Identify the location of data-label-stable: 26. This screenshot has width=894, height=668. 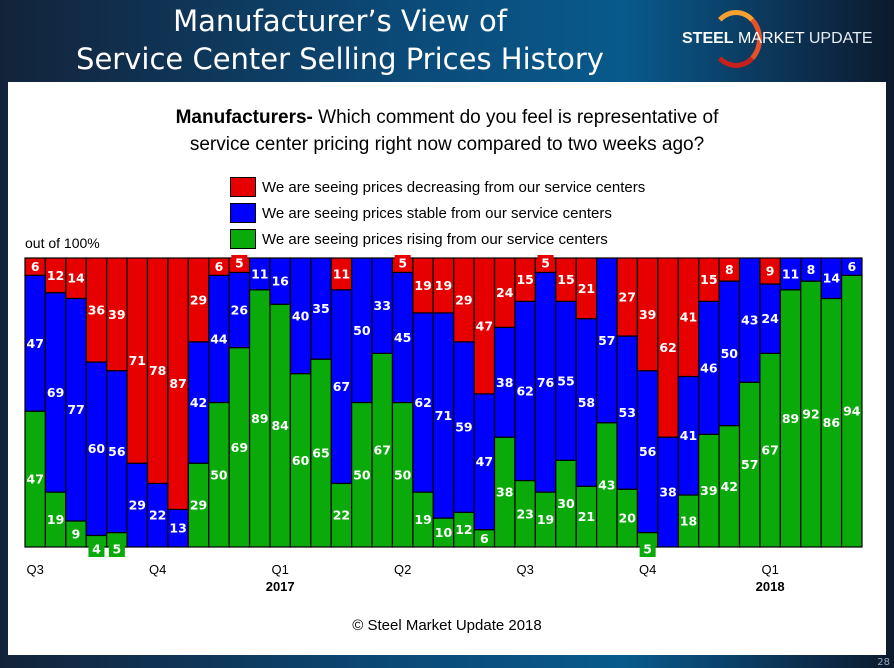
(240, 310).